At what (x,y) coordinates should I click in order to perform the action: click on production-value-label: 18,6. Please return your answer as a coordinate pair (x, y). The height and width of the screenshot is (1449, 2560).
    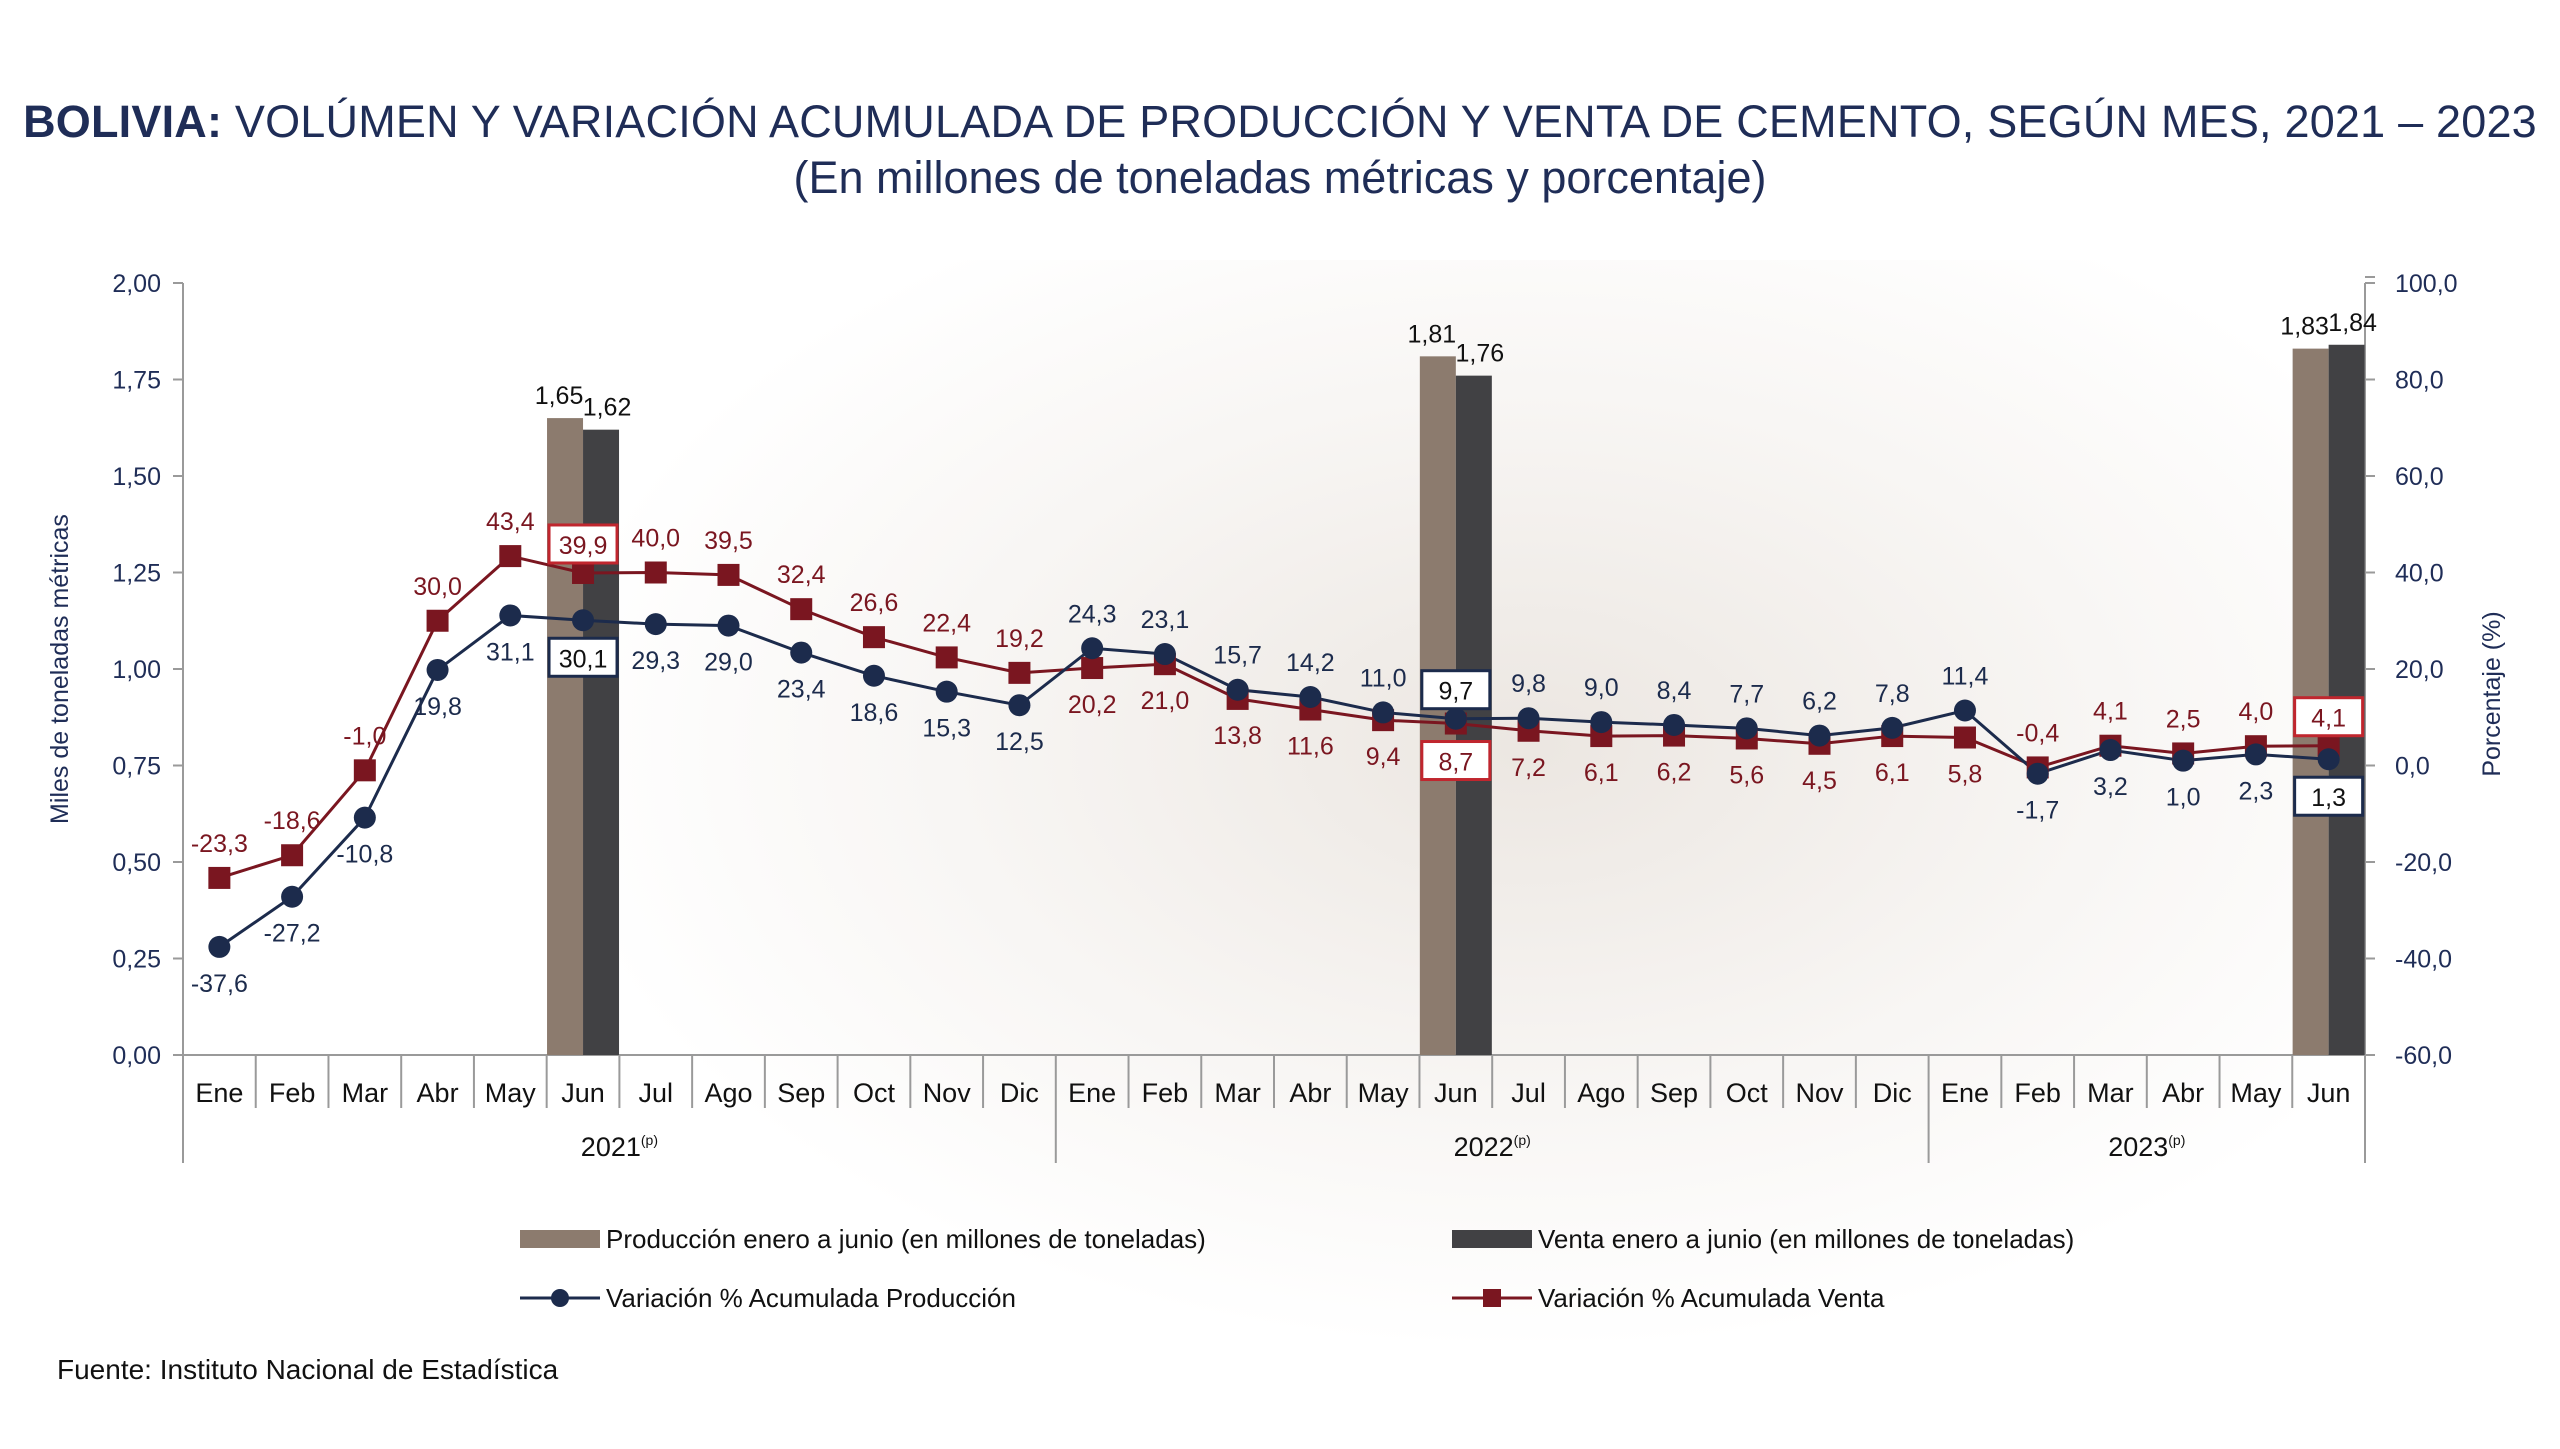
    Looking at the image, I should click on (874, 713).